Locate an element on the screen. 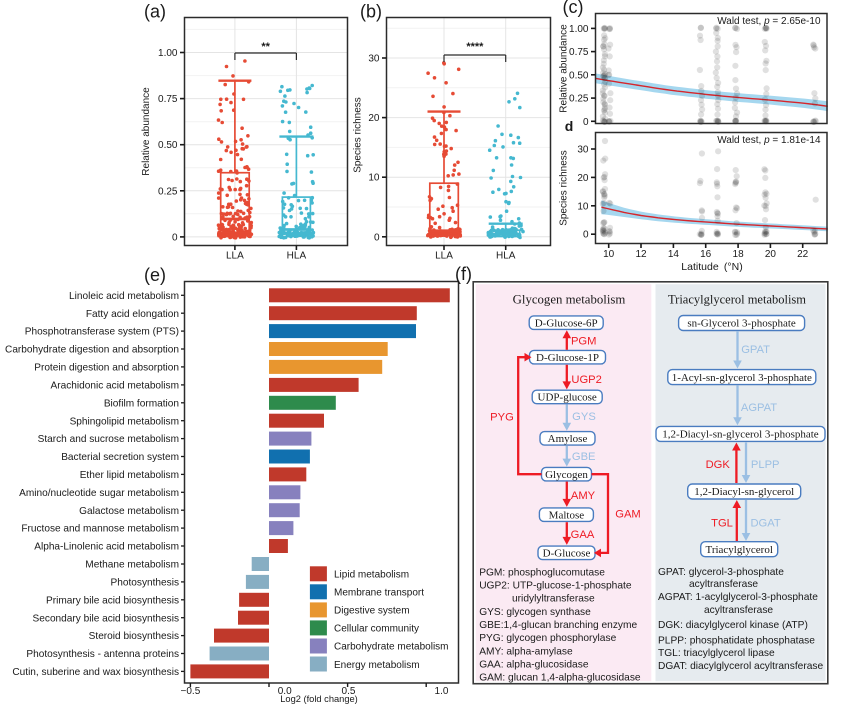 The width and height of the screenshot is (843, 714). svg-text: 1.0 is located at coordinates (442, 691).